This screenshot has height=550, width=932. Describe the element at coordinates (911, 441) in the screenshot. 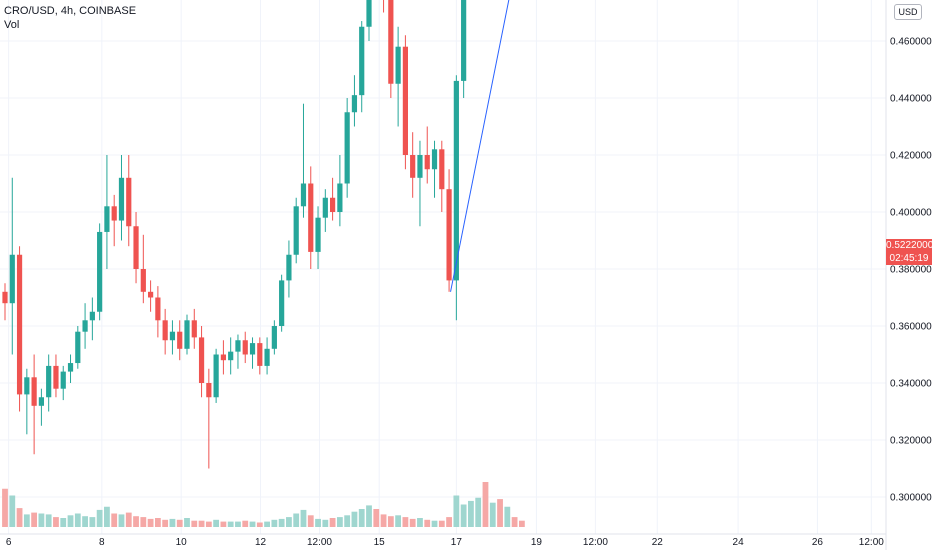

I see `price-tick-label: 0.32000000` at that location.